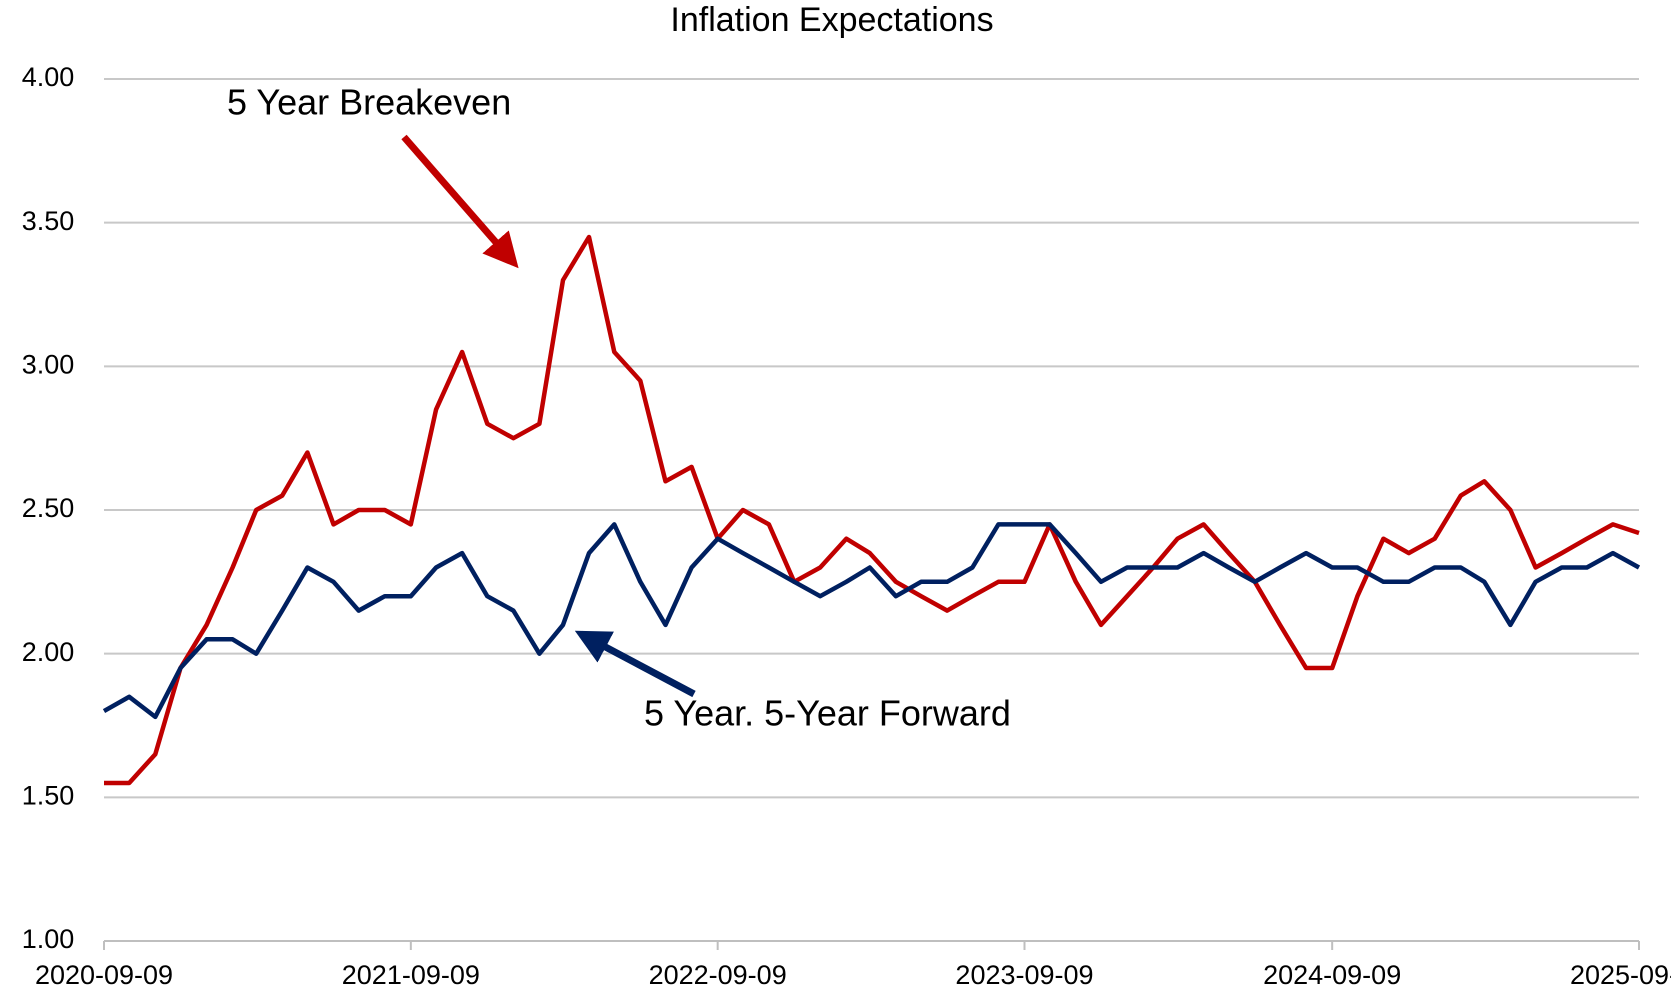 This screenshot has width=1671, height=995. I want to click on series-annotation: 5 Year. 5-Year Forward, so click(827, 713).